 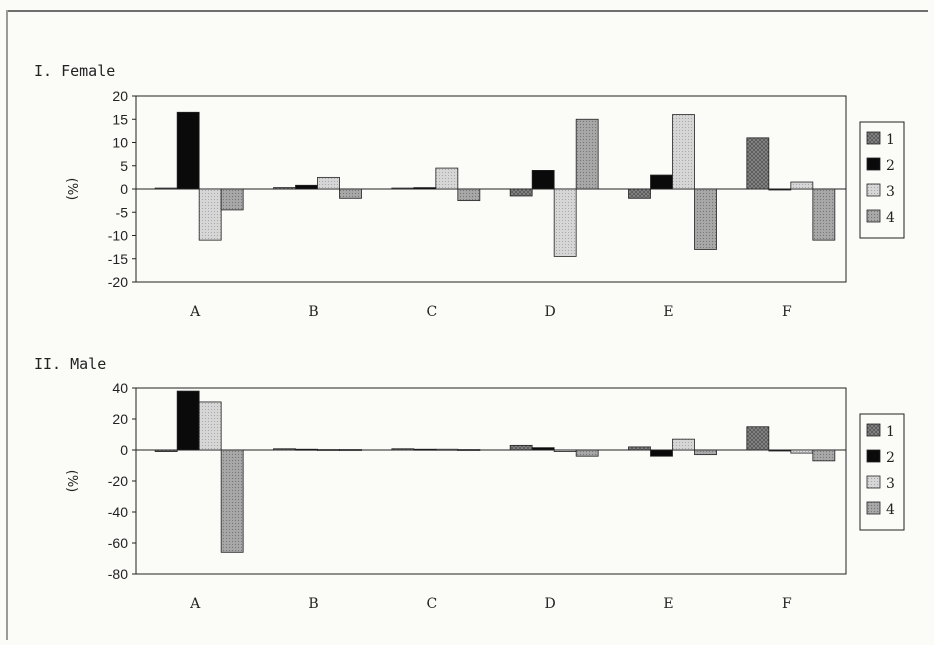 What do you see at coordinates (122, 212) in the screenshot?
I see `y-tick-label: -5` at bounding box center [122, 212].